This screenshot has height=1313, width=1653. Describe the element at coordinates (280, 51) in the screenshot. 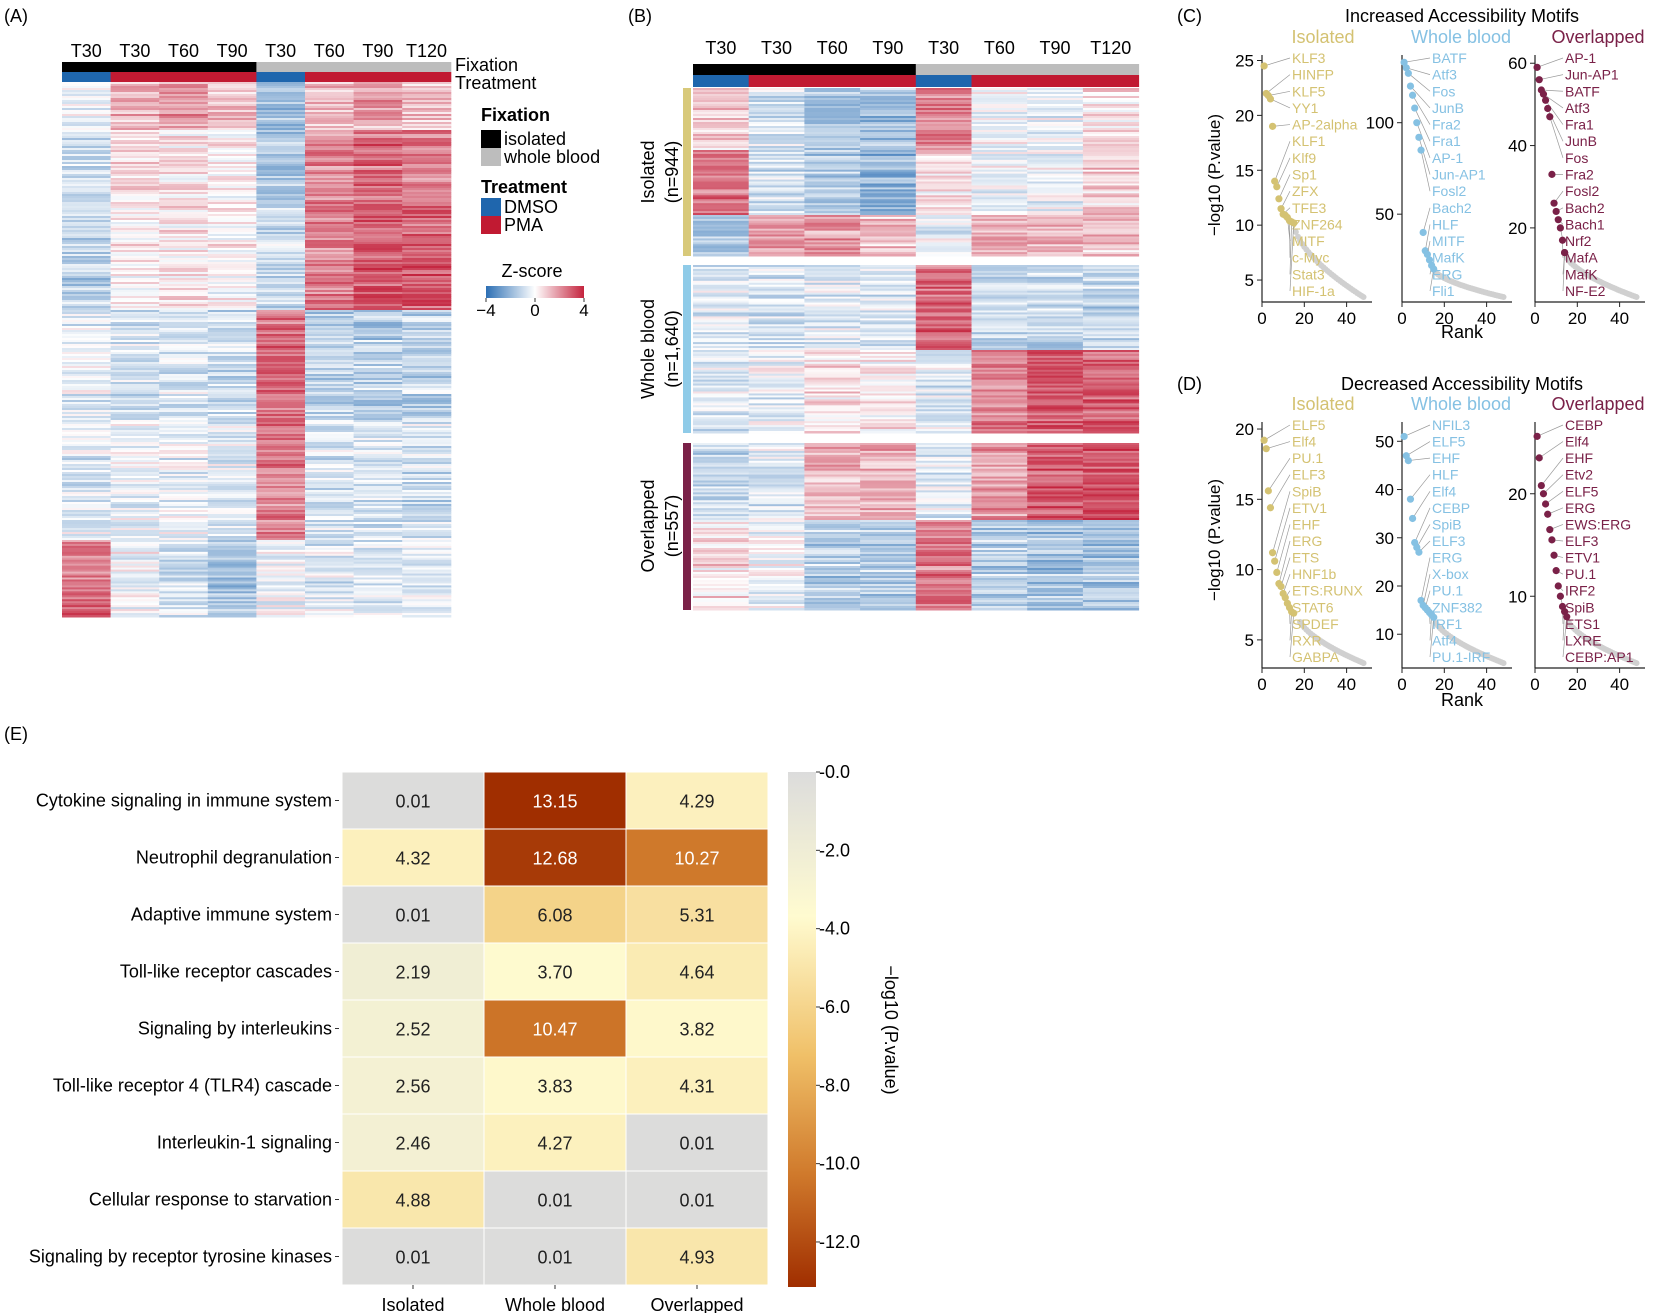

I see `heatmap-column-label: T30` at that location.